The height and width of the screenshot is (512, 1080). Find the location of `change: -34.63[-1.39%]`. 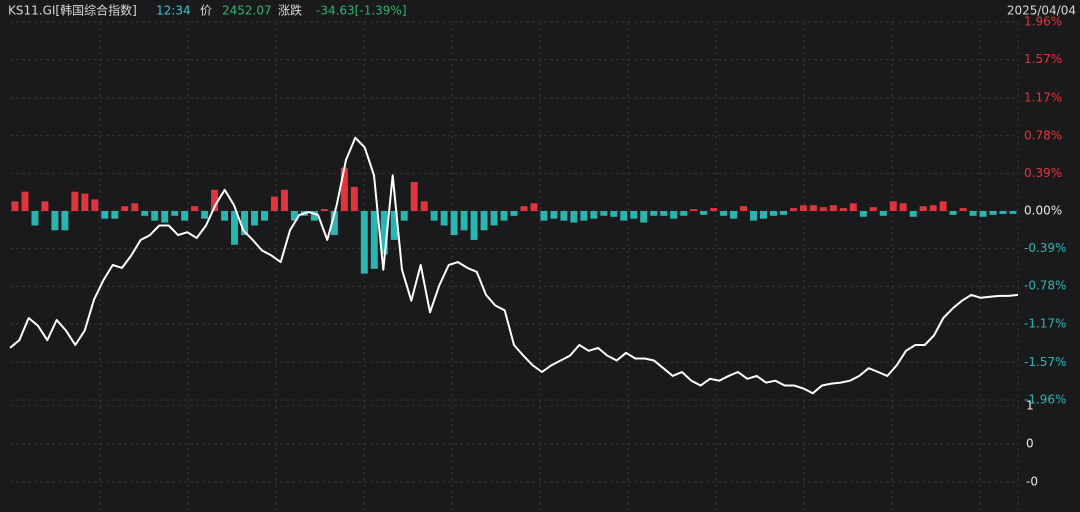

change: -34.63[-1.39%] is located at coordinates (361, 11).